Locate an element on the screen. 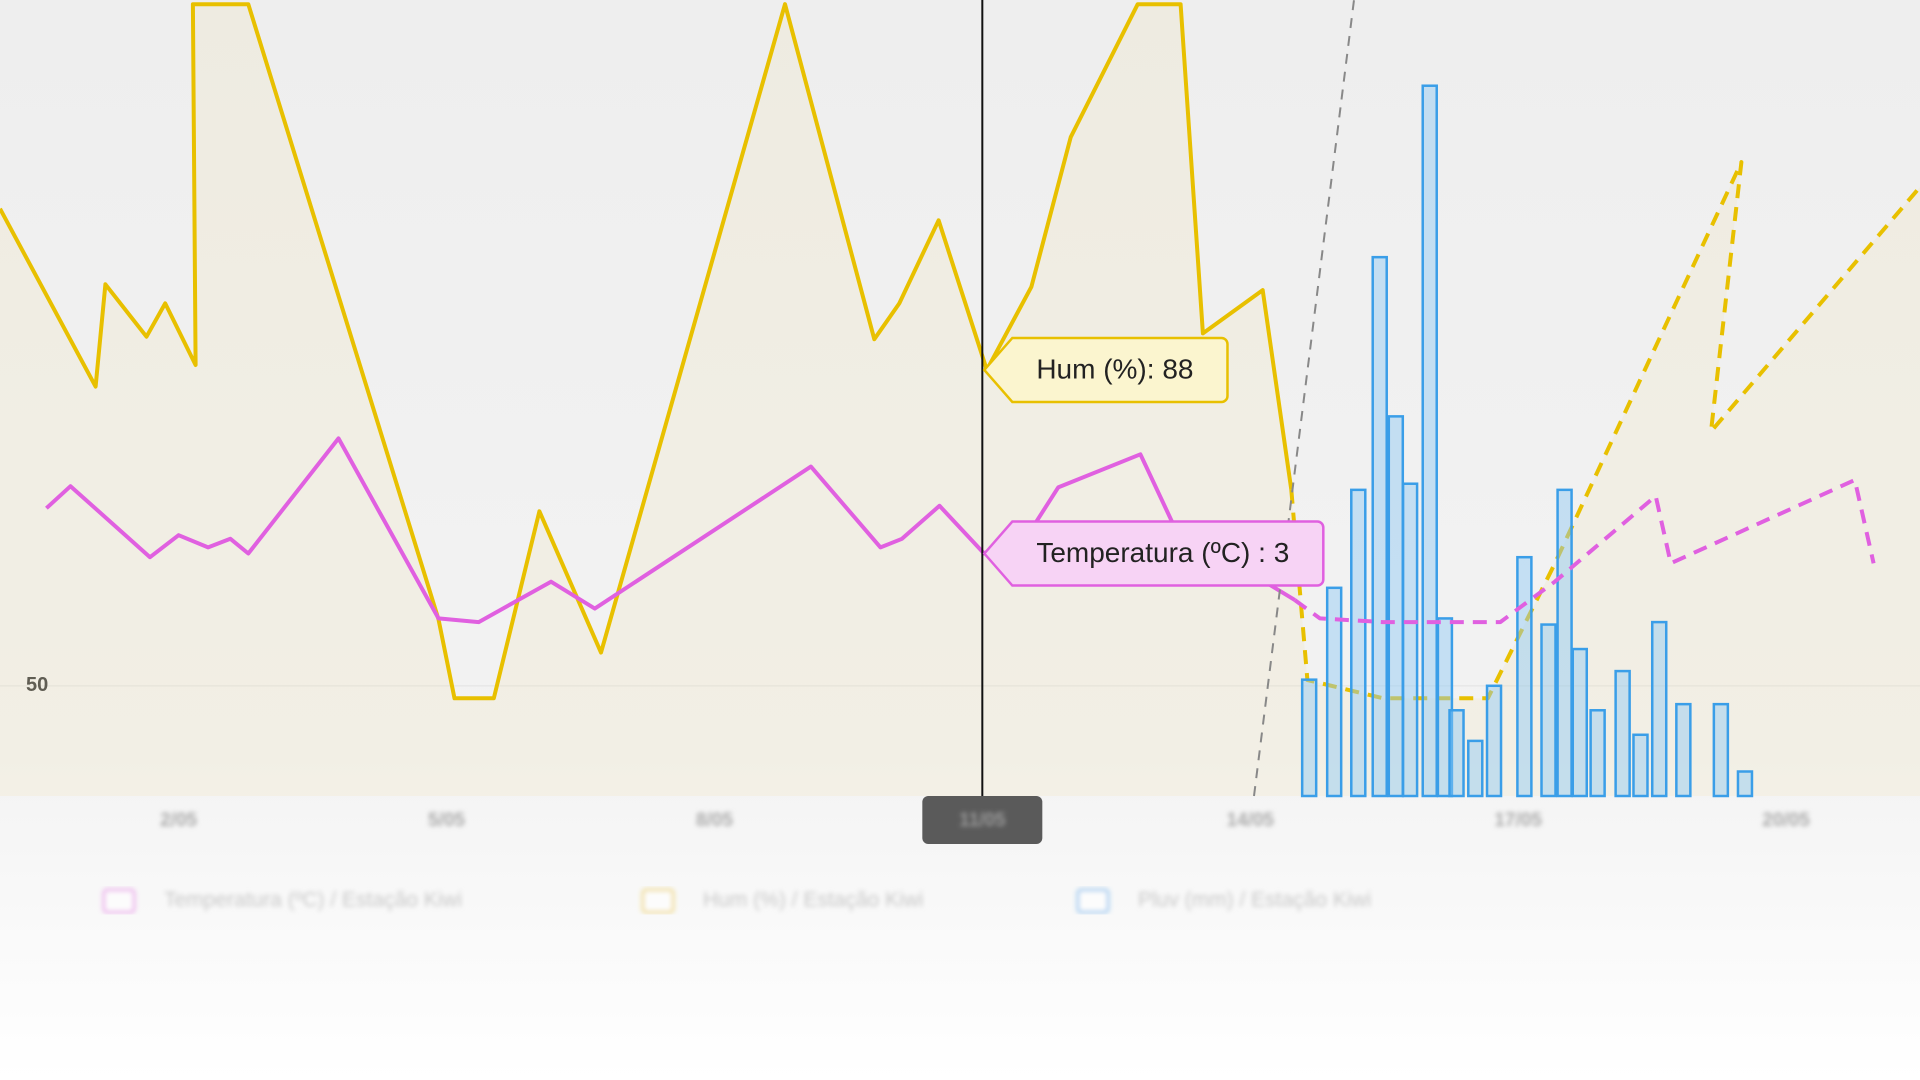 The width and height of the screenshot is (1920, 1080). y-tick-label: 50 is located at coordinates (37, 685).